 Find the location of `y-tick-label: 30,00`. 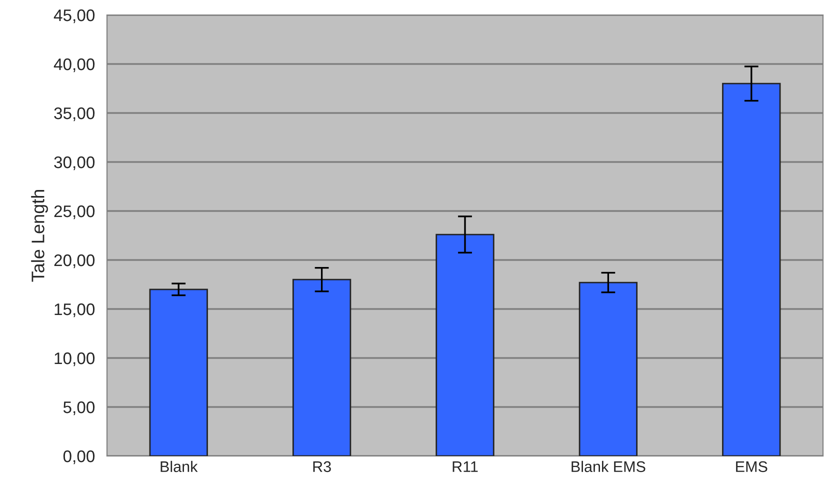

y-tick-label: 30,00 is located at coordinates (74, 163).